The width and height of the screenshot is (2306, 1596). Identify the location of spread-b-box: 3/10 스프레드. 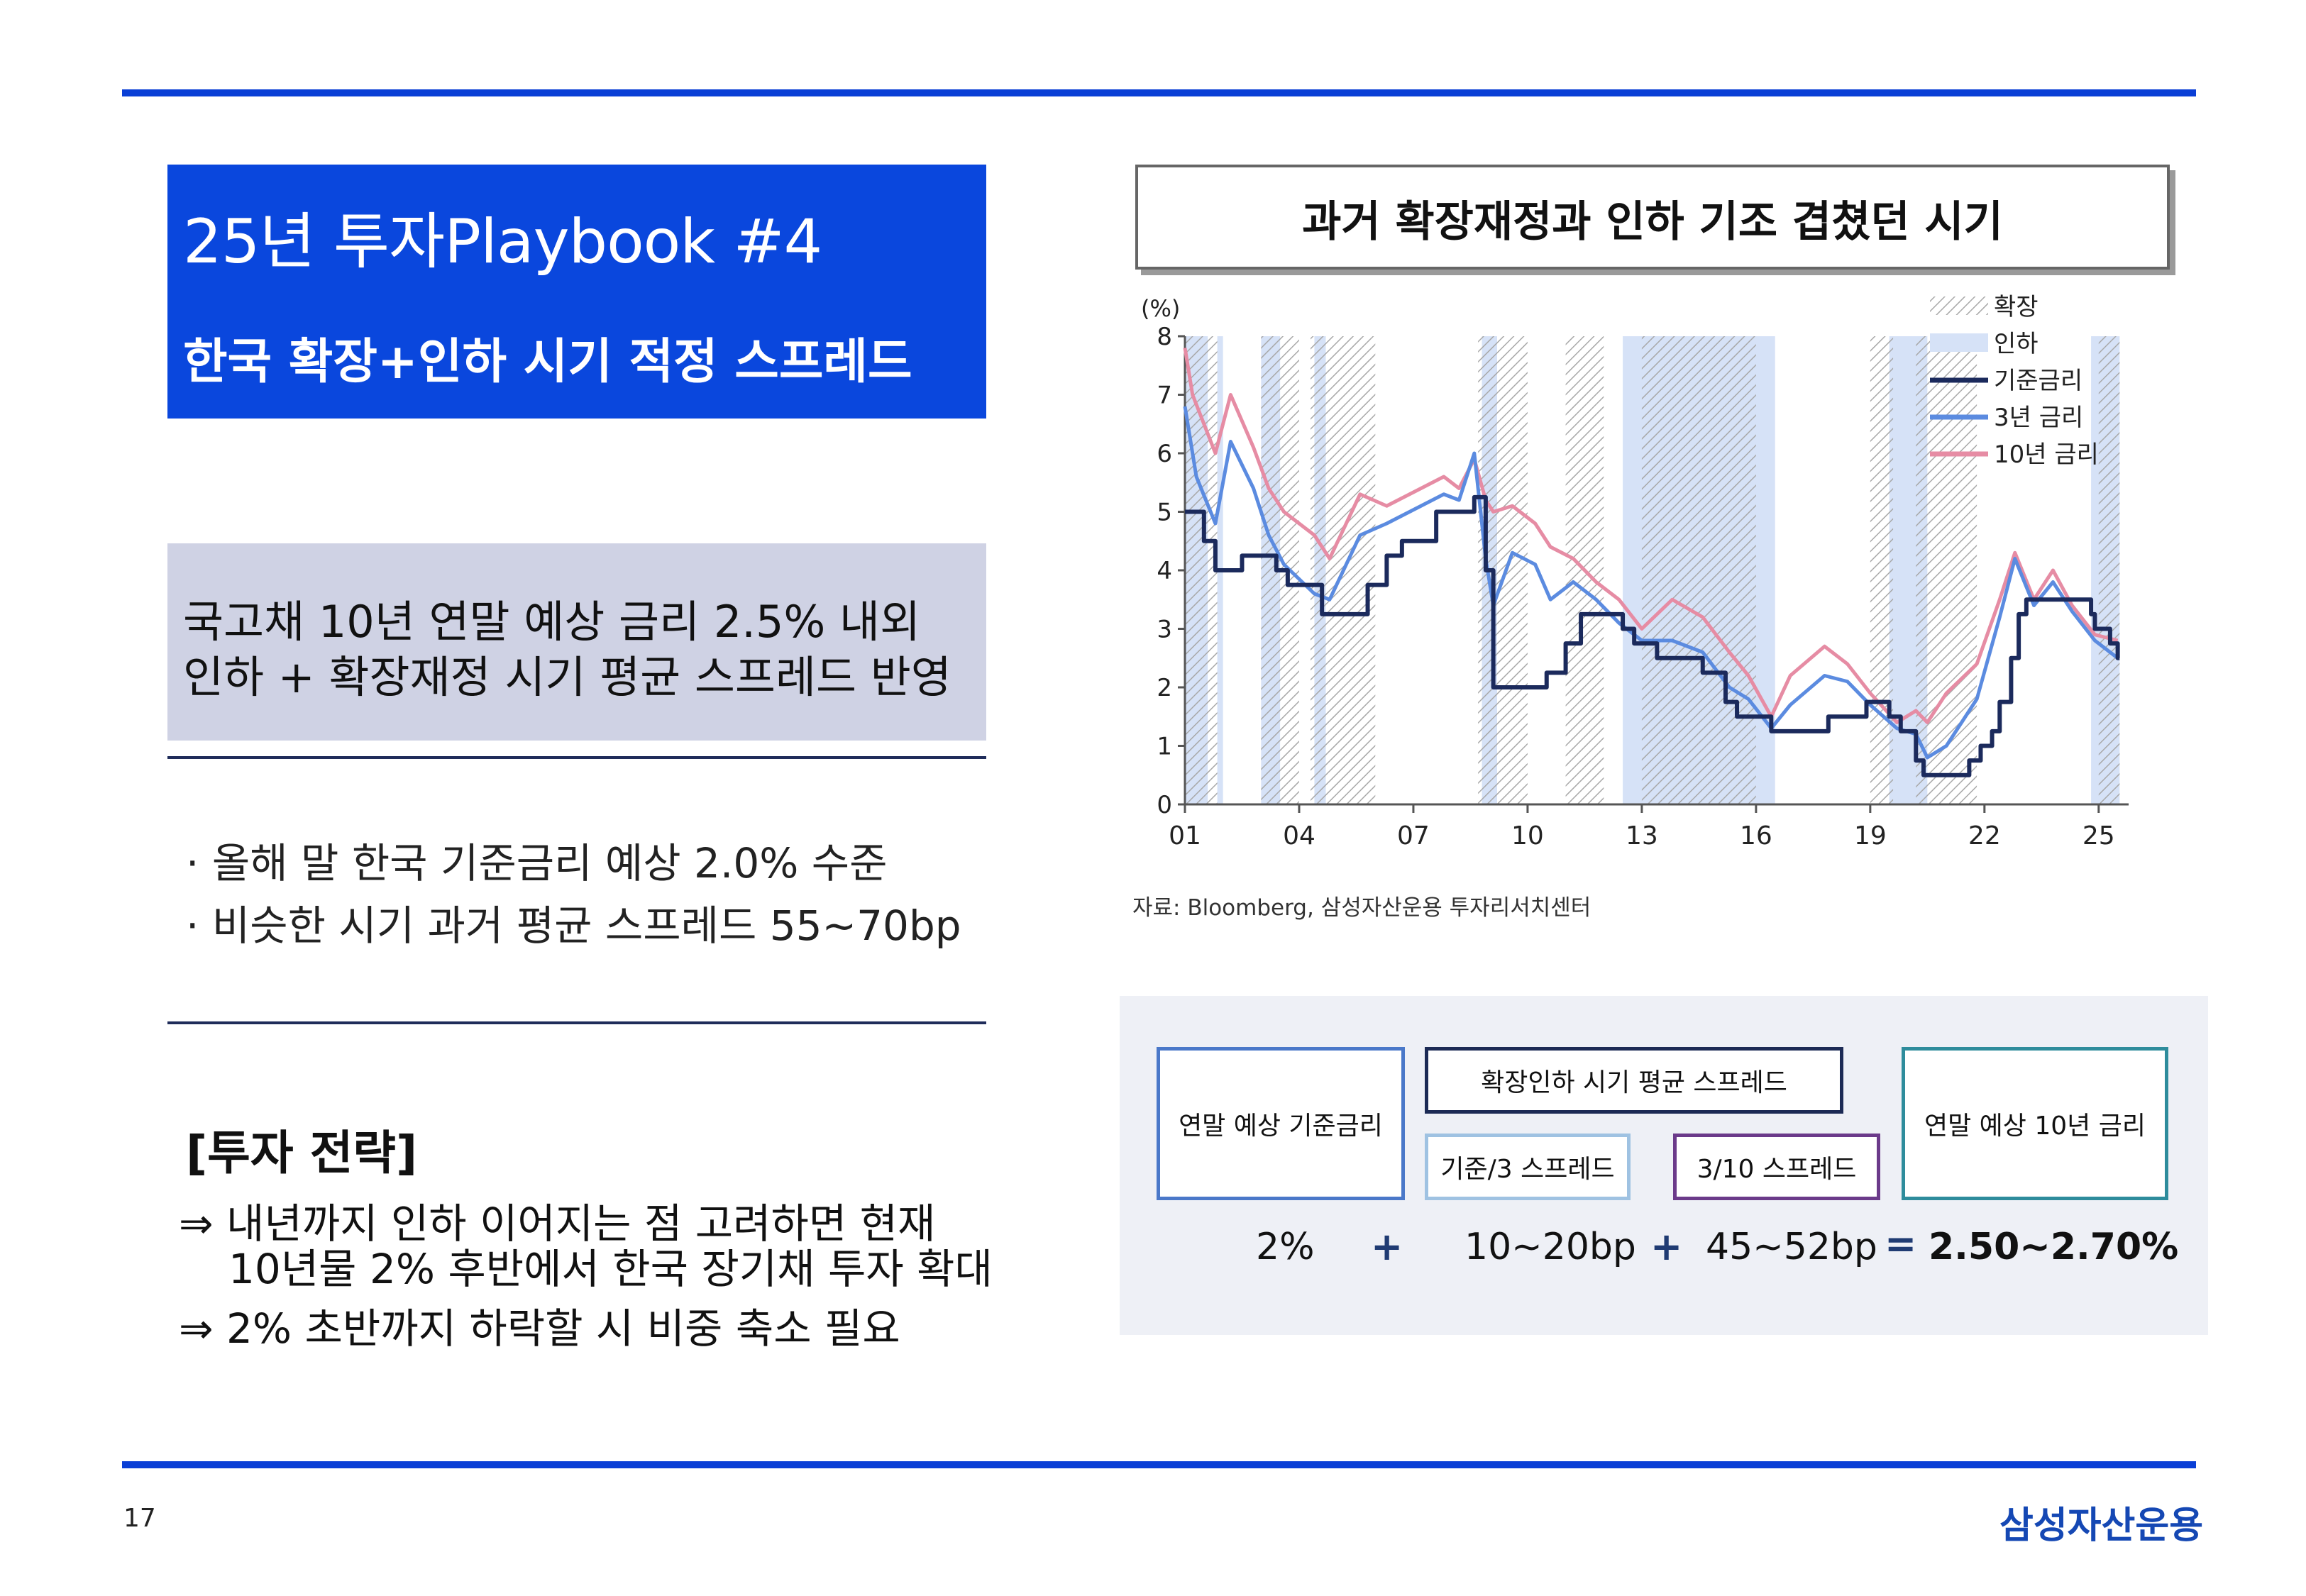
(1776, 1167).